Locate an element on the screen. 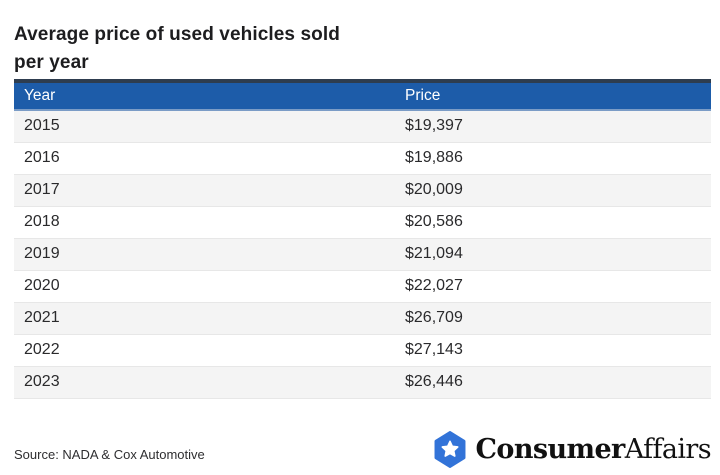  year-cell: 2016 is located at coordinates (204, 158).